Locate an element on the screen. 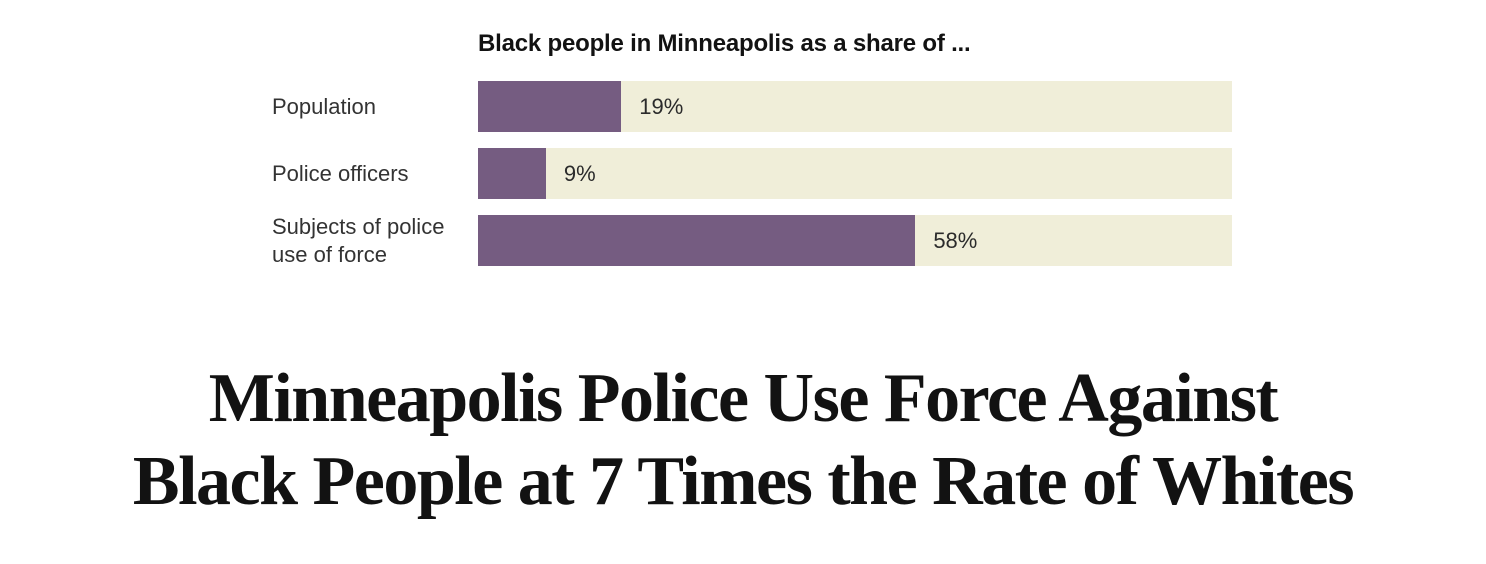 This screenshot has width=1486, height=564. chart-row-population: Population 19% is located at coordinates (752, 106).